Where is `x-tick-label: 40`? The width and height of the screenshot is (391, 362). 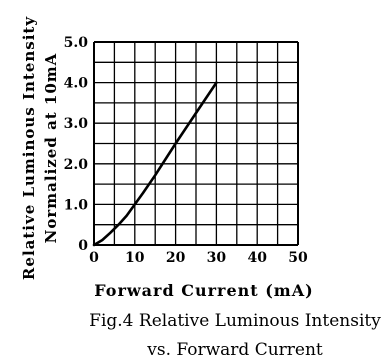
x-tick-label: 40 is located at coordinates (257, 258).